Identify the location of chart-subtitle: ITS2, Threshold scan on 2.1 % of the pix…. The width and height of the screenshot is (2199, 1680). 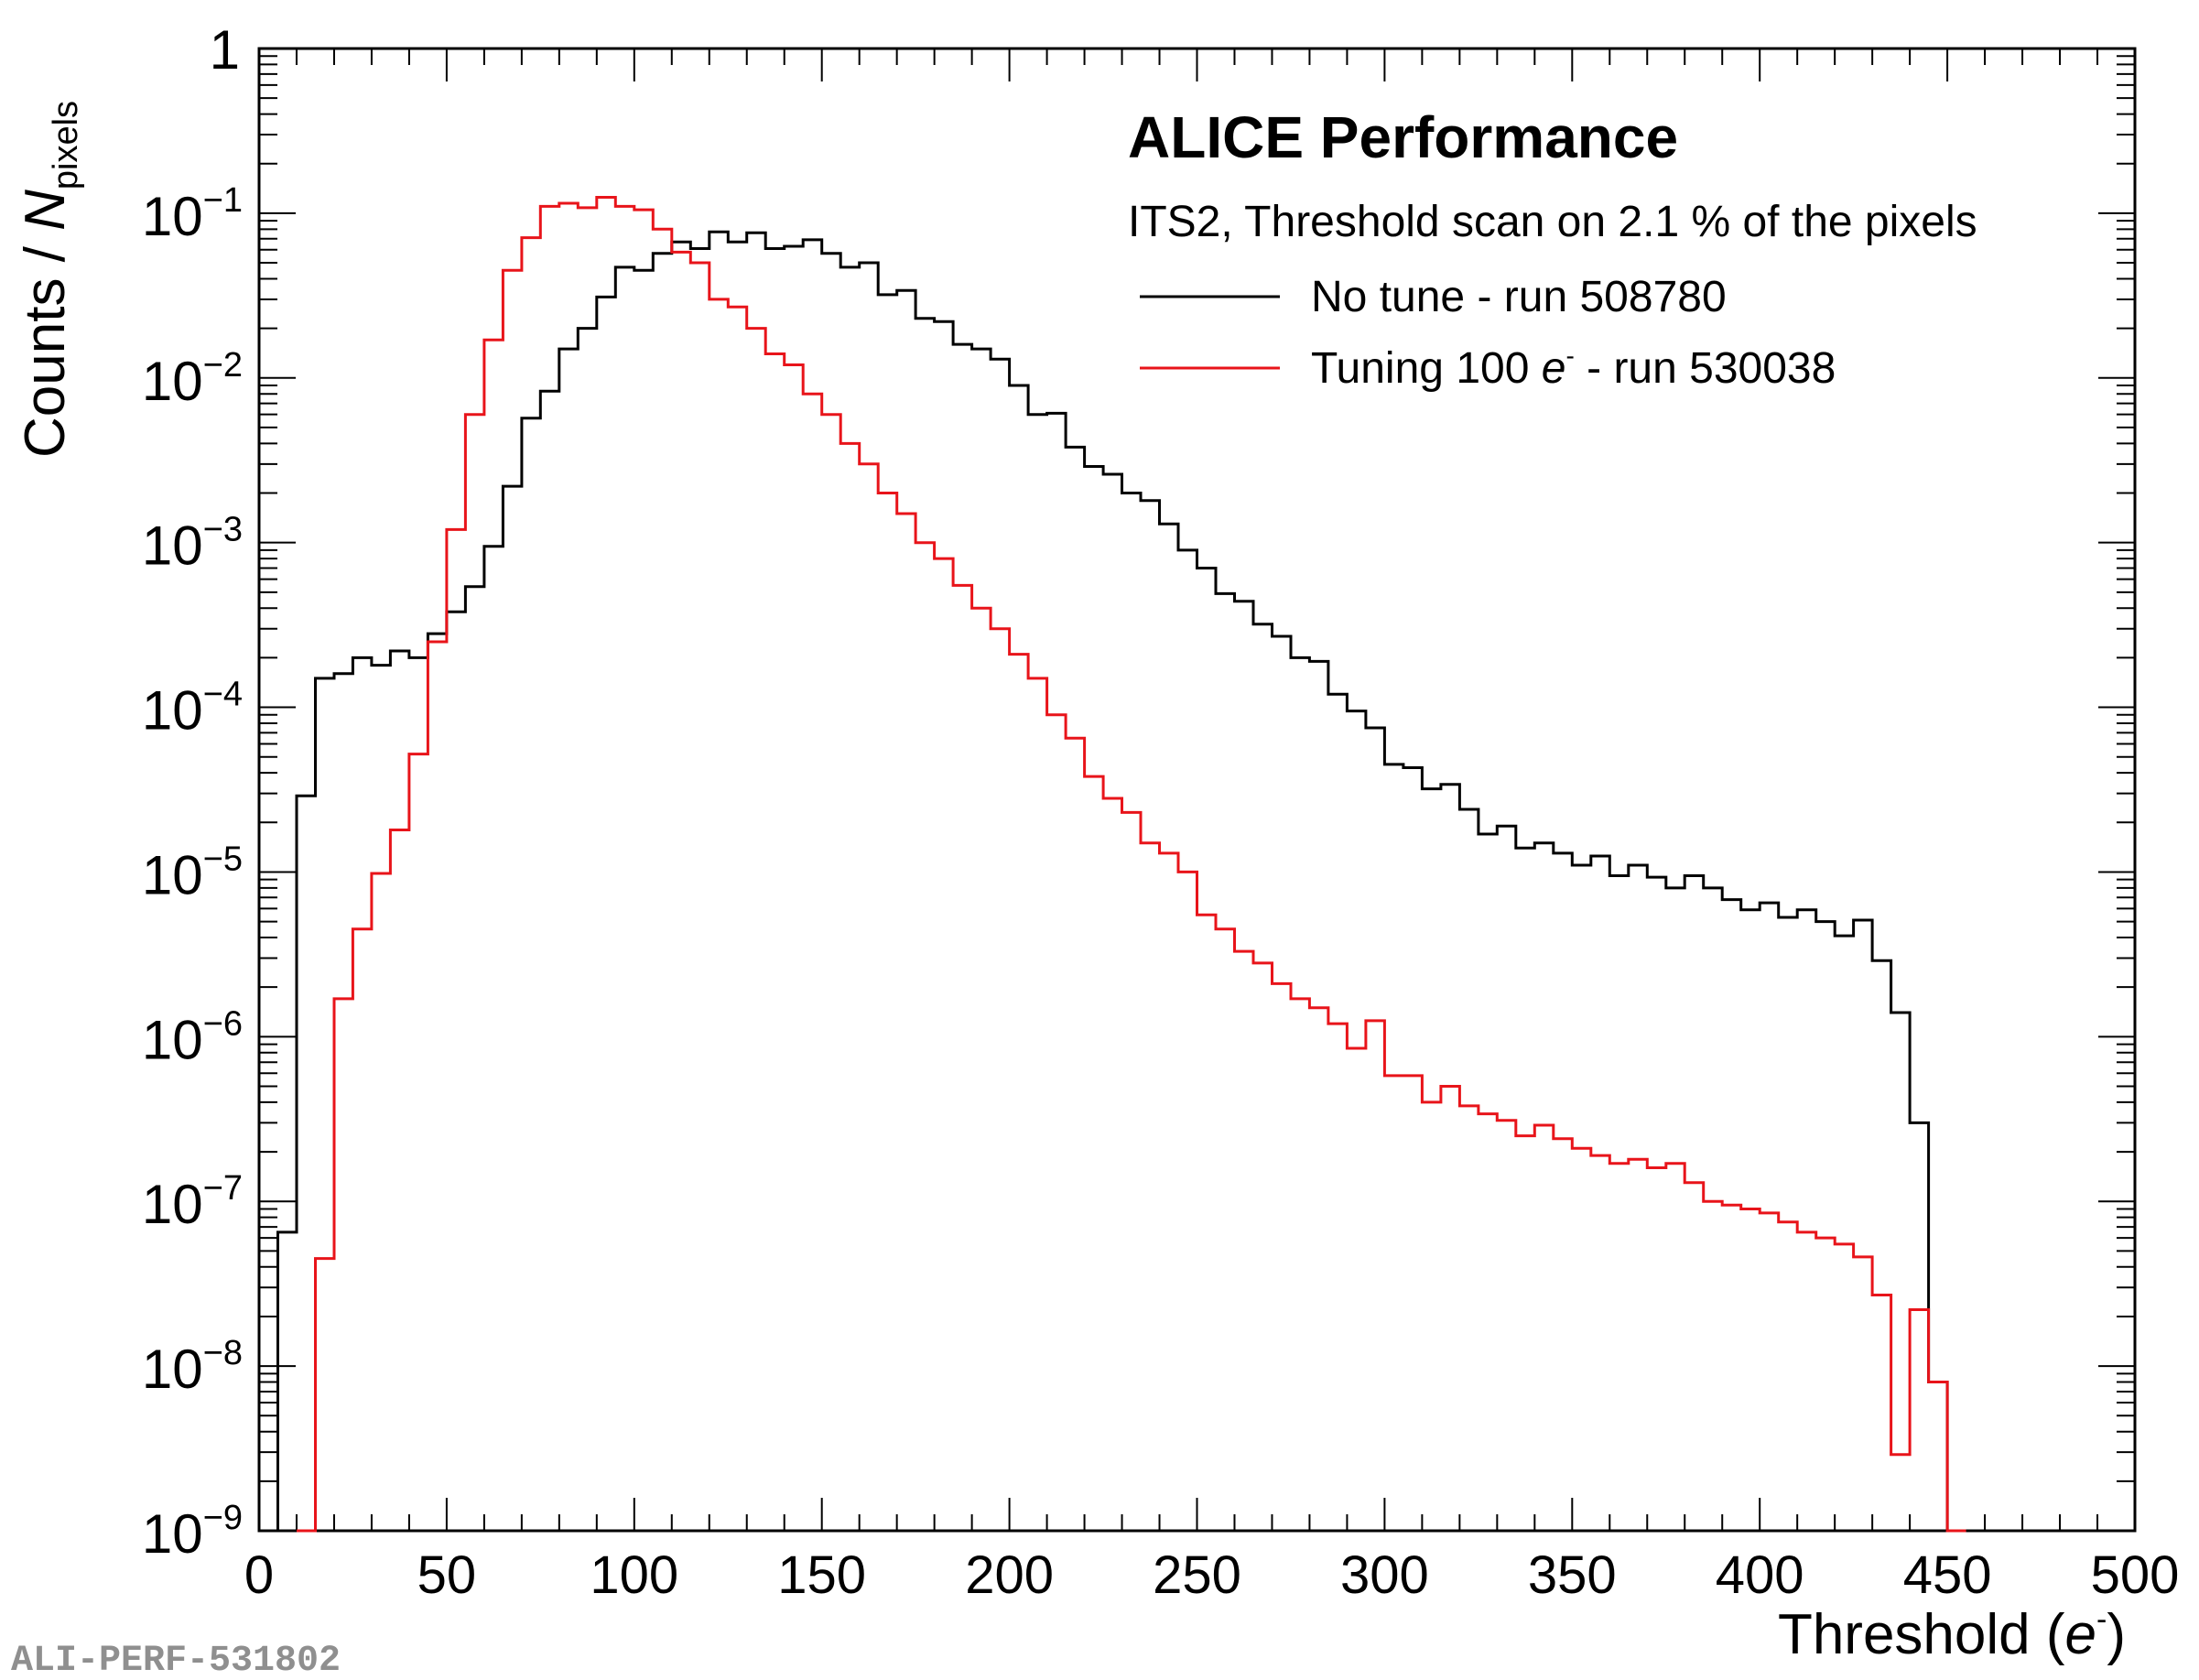
(1552, 222).